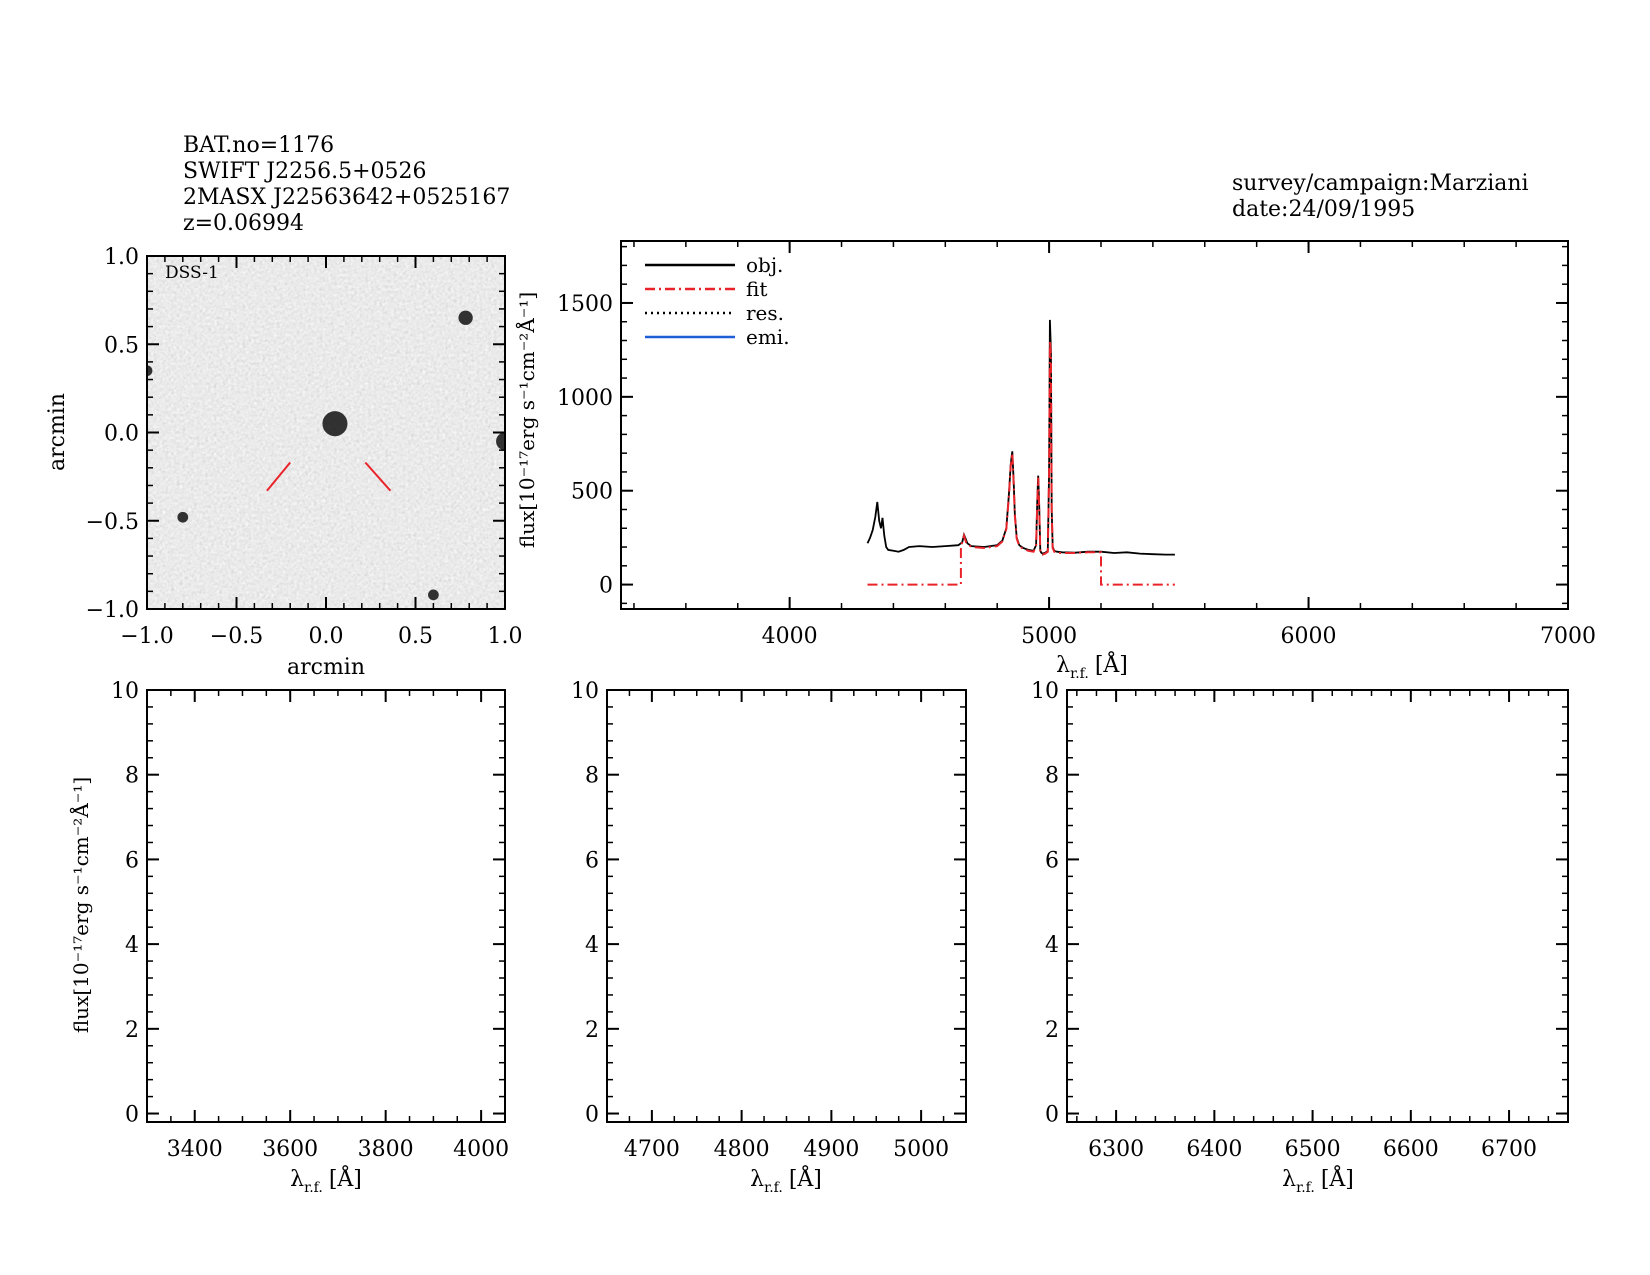 This screenshot has height=1275, width=1650. What do you see at coordinates (1300, 920) in the screenshot?
I see `zoom-right-axes: 6300 6400 6500 6600 6700 0 2 4 6 8 10` at bounding box center [1300, 920].